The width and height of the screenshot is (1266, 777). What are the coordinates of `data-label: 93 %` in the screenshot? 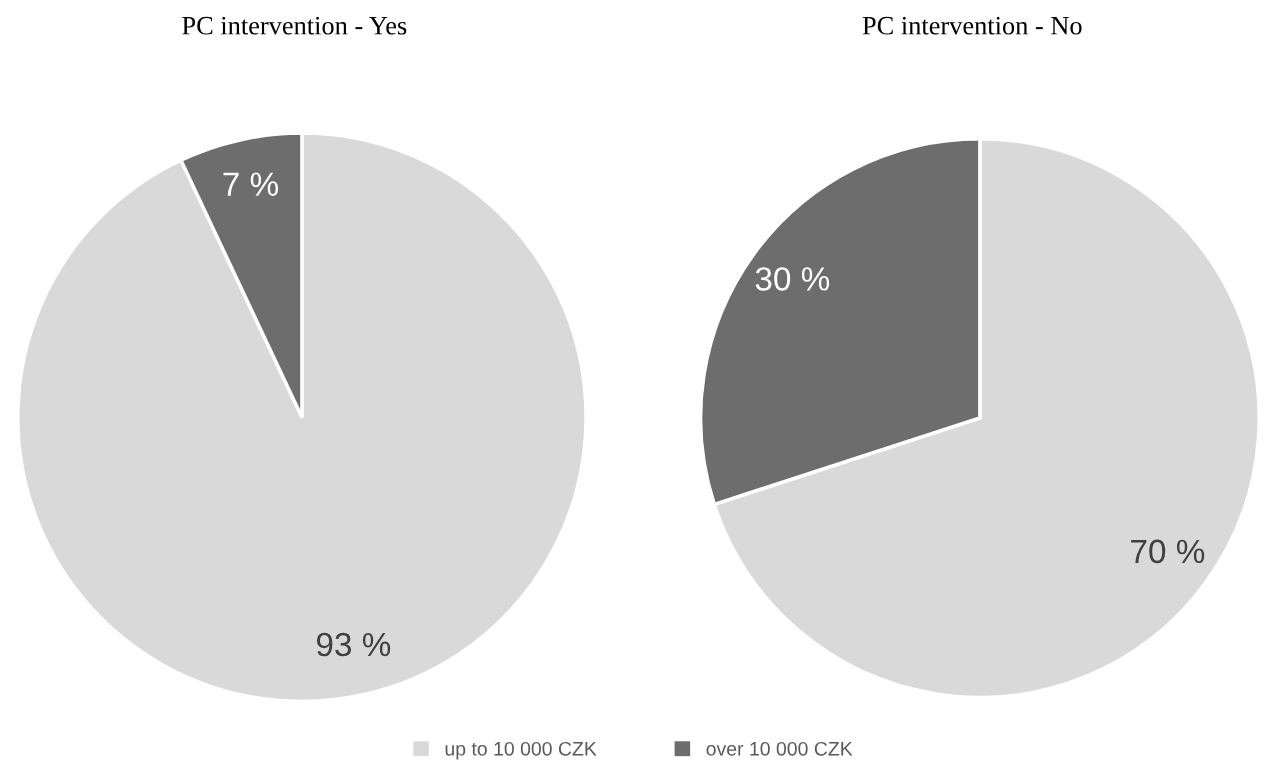 It's located at (353, 644).